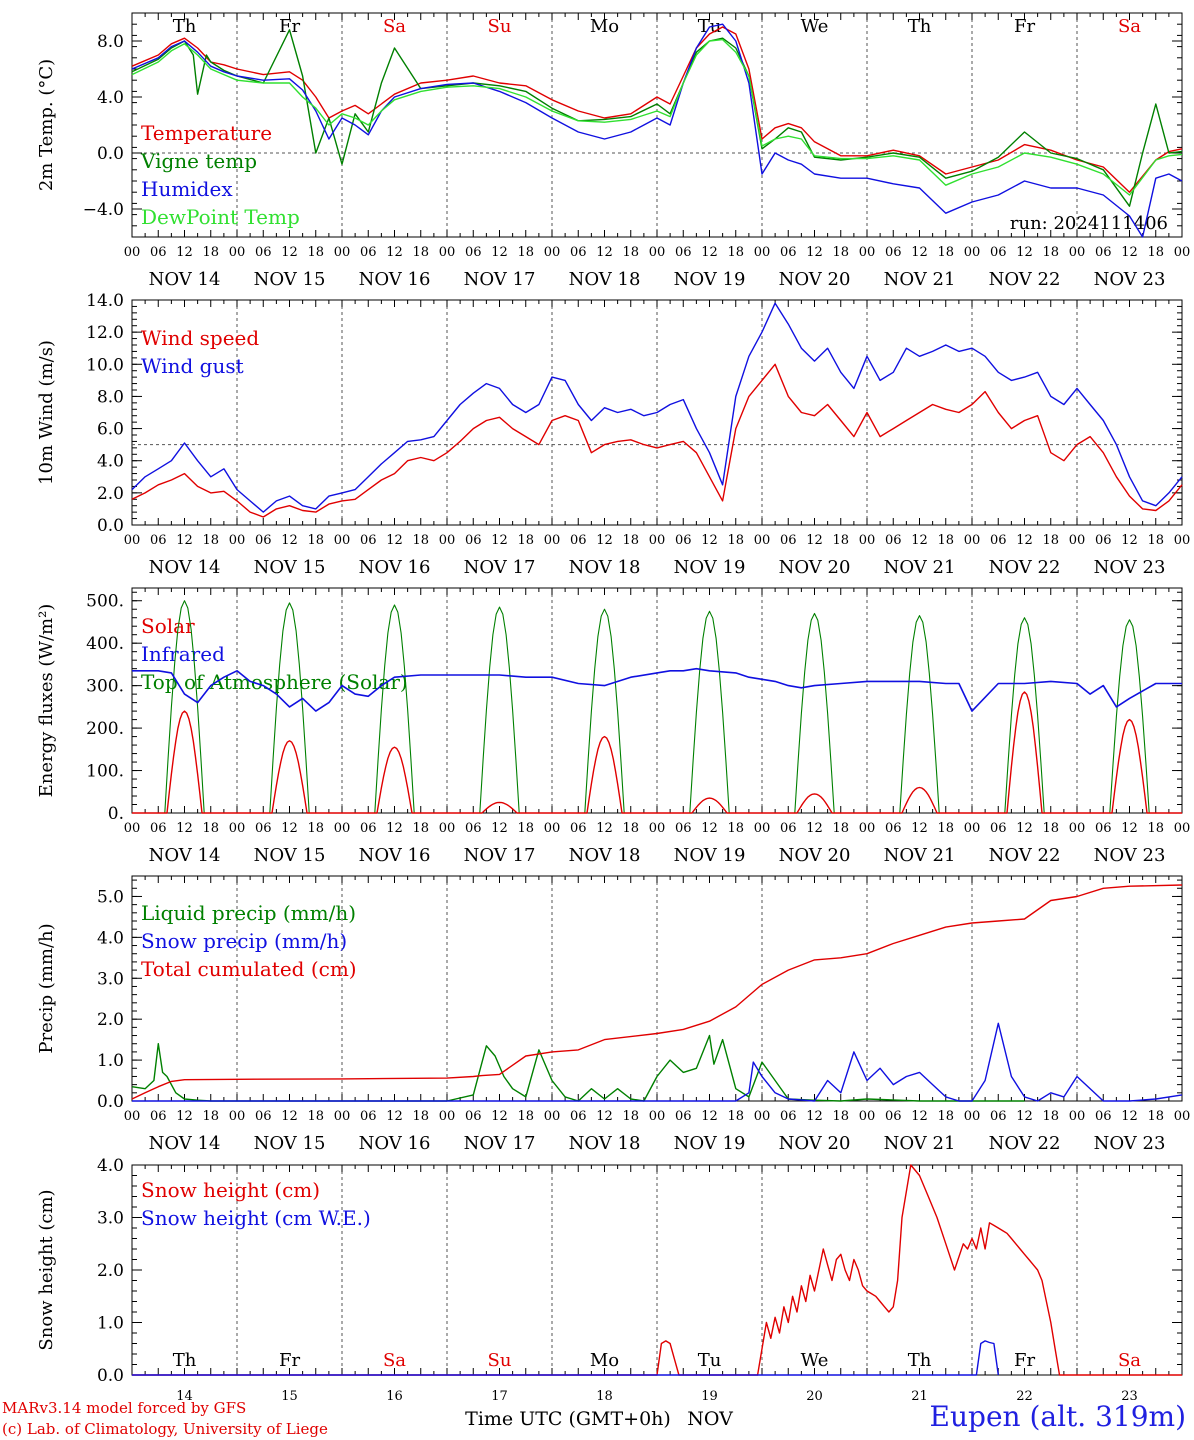 The height and width of the screenshot is (1440, 1194). Describe the element at coordinates (105, 729) in the screenshot. I see `y-tick-label: 200.` at that location.